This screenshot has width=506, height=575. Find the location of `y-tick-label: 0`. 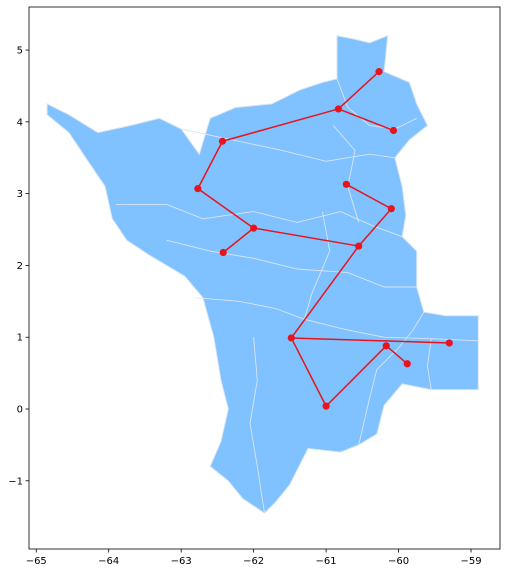

y-tick-label: 0 is located at coordinates (20, 410).